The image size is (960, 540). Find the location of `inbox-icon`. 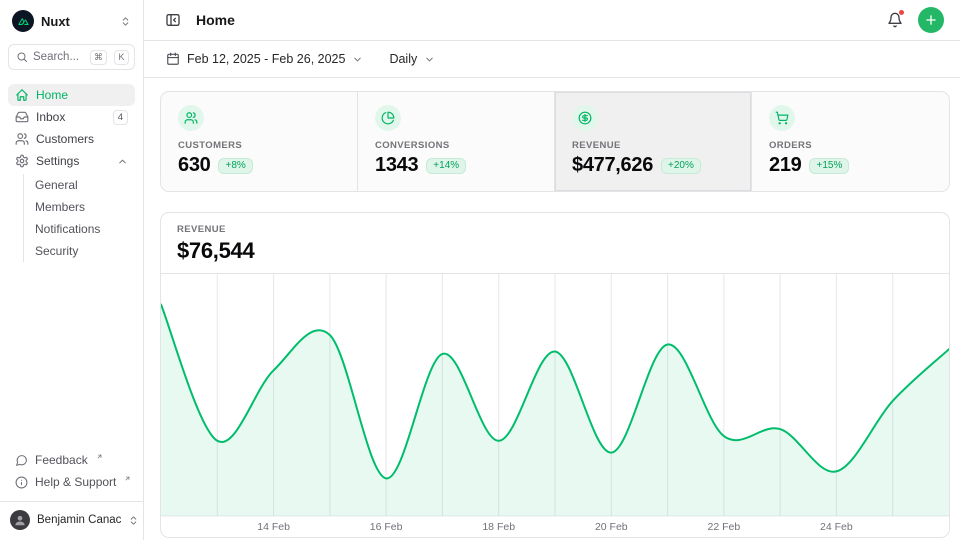

inbox-icon is located at coordinates (22, 117).